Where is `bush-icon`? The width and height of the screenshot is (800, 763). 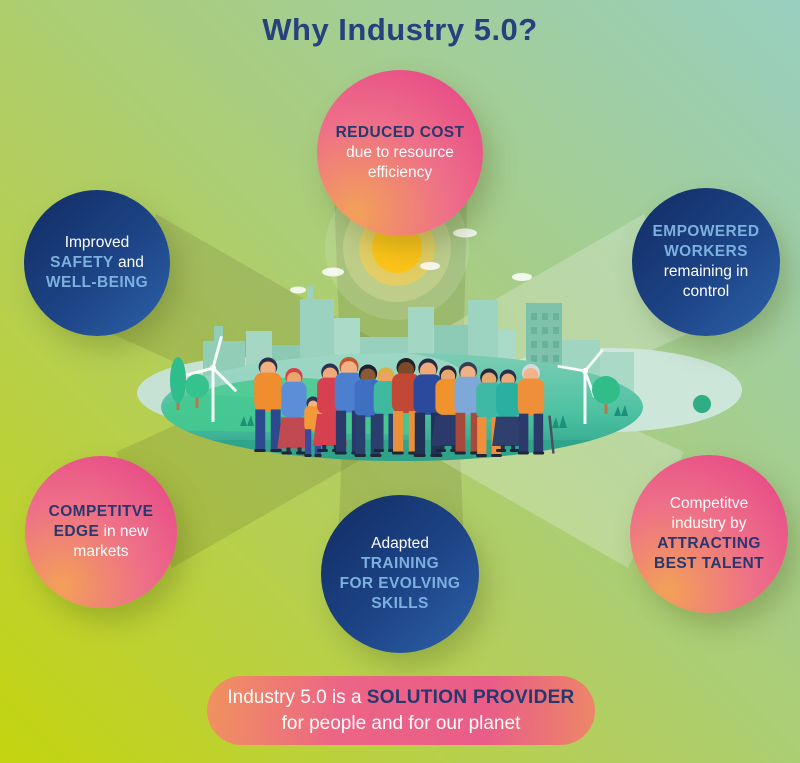 bush-icon is located at coordinates (702, 404).